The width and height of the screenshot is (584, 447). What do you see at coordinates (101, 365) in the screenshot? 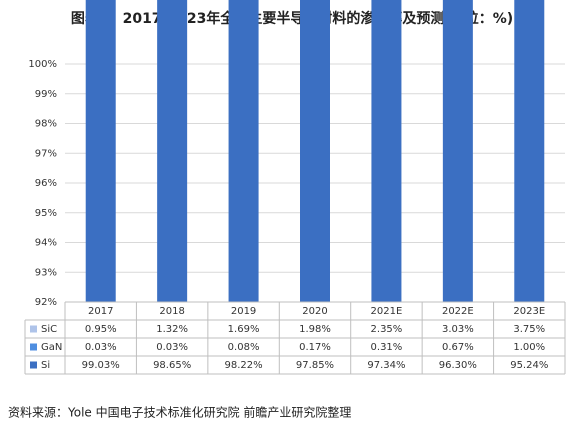
I see `table-value: 99.03%` at bounding box center [101, 365].